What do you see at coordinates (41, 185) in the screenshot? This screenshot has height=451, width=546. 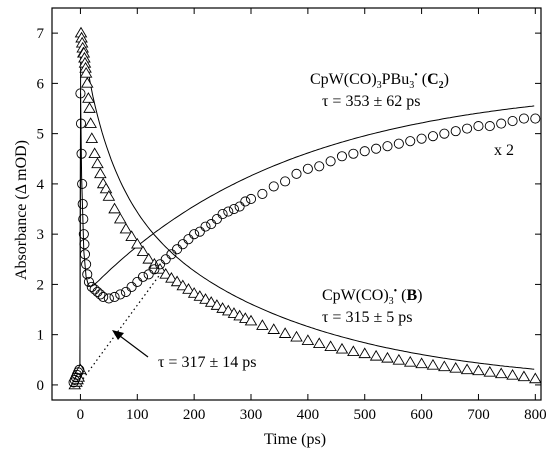 I see `y-tick-label: 4` at bounding box center [41, 185].